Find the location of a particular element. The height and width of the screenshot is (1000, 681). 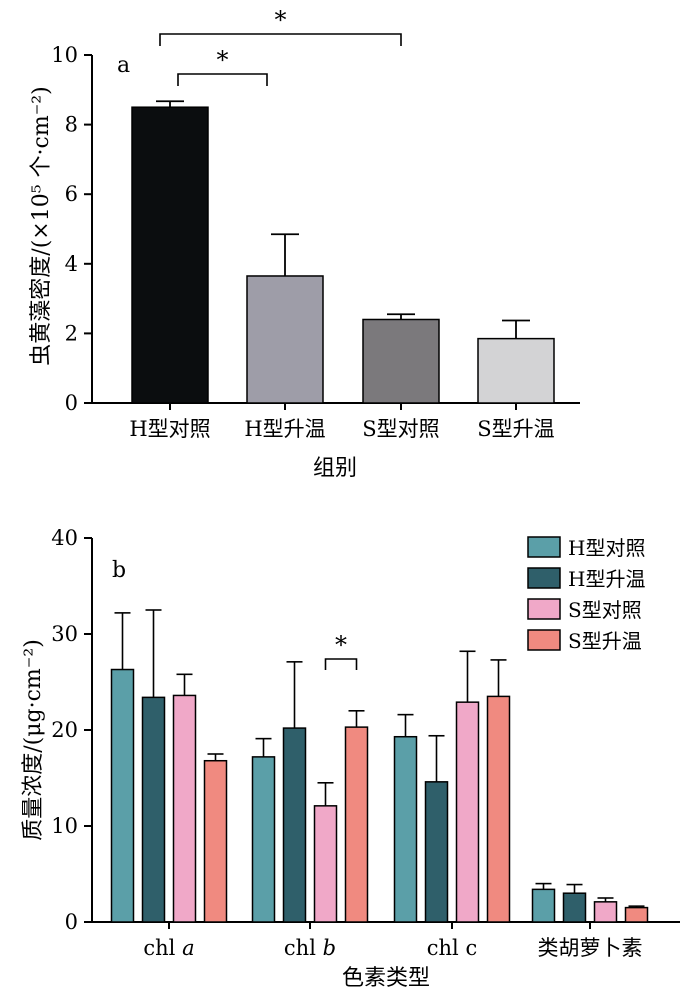

legend-label: H型对照 is located at coordinates (606, 548).